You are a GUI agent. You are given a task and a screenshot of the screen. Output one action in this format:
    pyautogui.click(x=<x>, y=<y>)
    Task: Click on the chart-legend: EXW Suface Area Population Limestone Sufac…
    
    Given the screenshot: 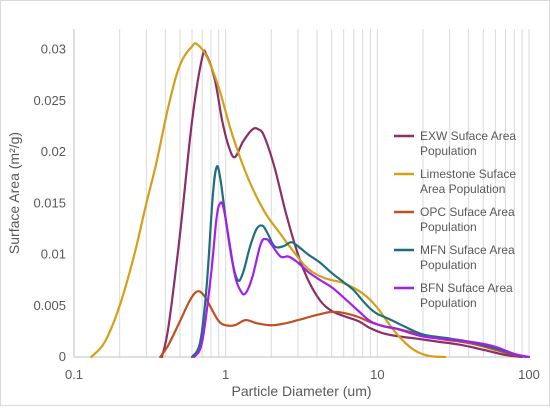 What is the action you would take?
    pyautogui.click(x=455, y=219)
    